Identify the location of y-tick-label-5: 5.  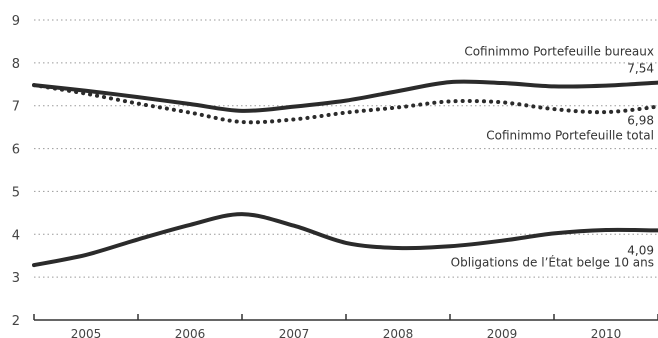
(16, 192).